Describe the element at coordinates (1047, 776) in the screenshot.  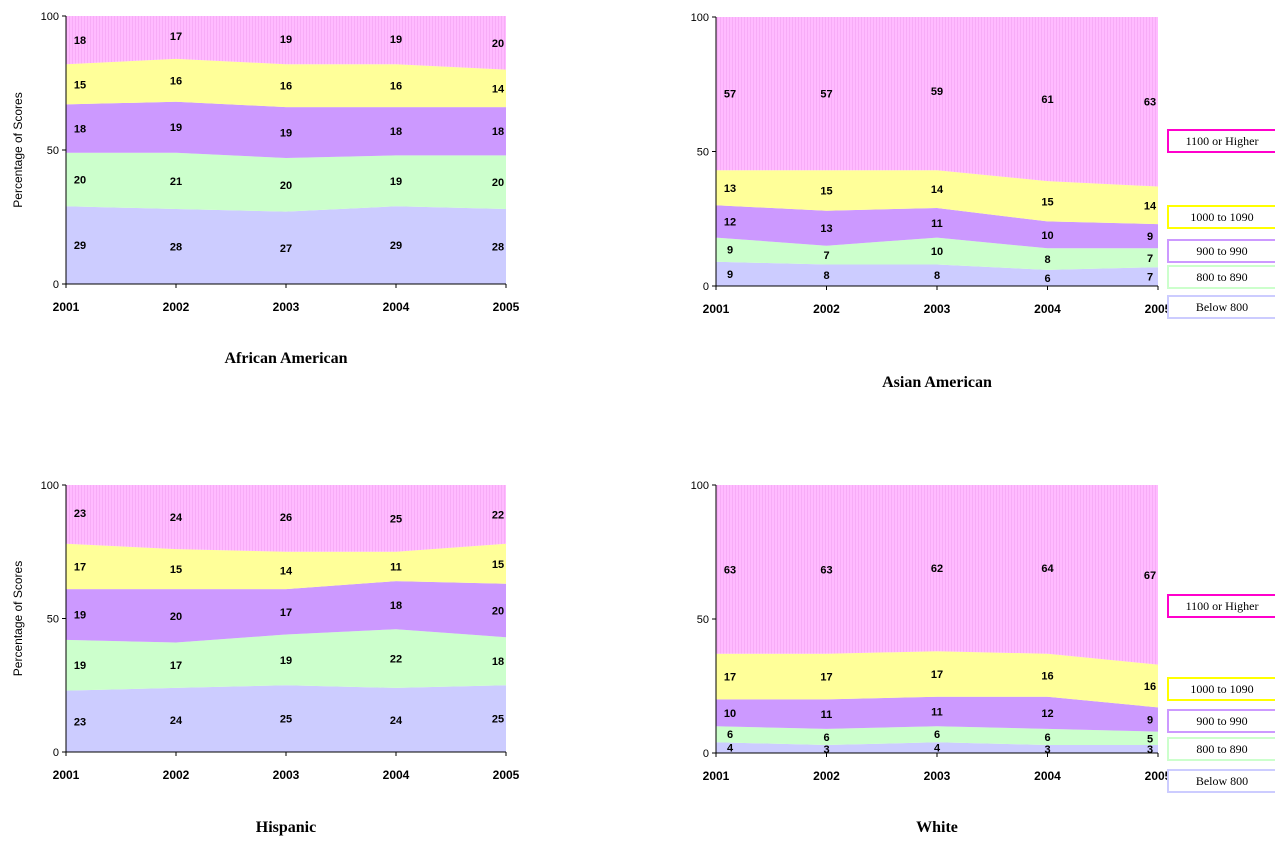
I see `x-tick-label: 2004` at that location.